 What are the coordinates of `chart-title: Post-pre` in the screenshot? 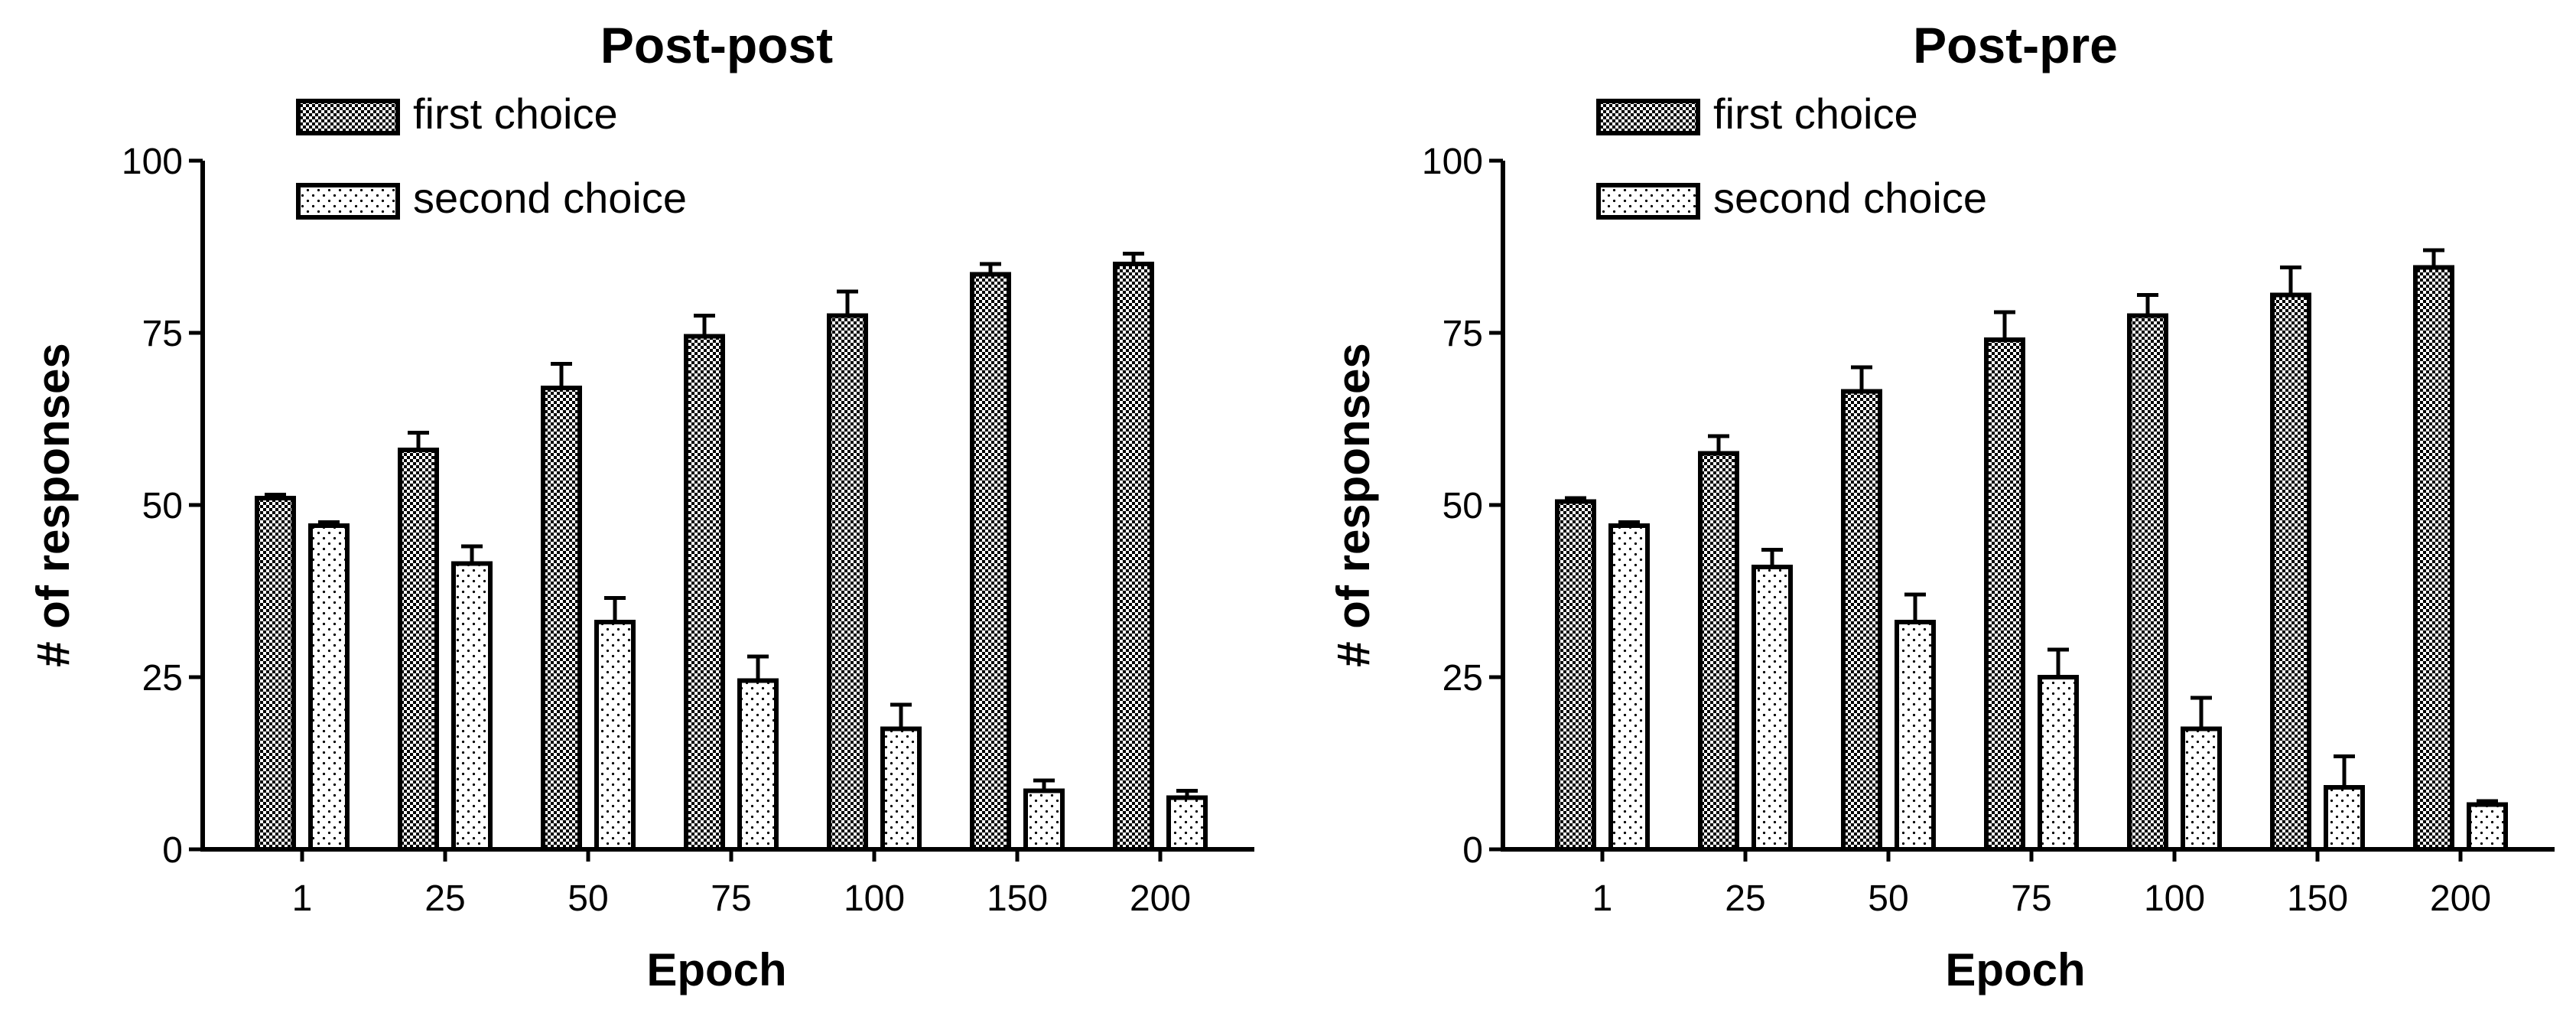 It's located at (2015, 45).